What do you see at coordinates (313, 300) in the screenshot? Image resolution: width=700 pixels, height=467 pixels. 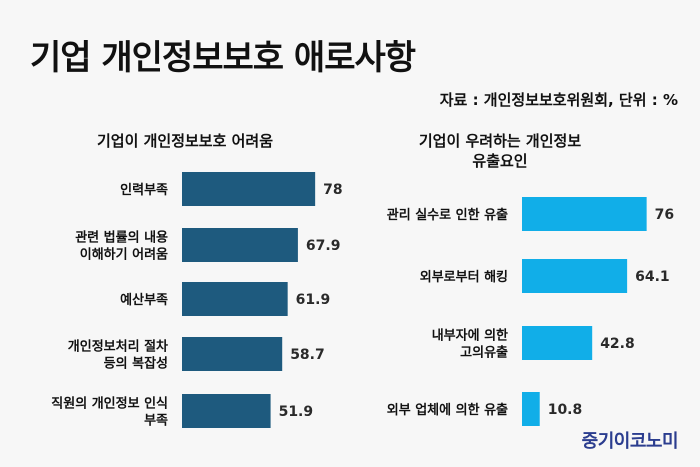 I see `left-value-label: 61.9` at bounding box center [313, 300].